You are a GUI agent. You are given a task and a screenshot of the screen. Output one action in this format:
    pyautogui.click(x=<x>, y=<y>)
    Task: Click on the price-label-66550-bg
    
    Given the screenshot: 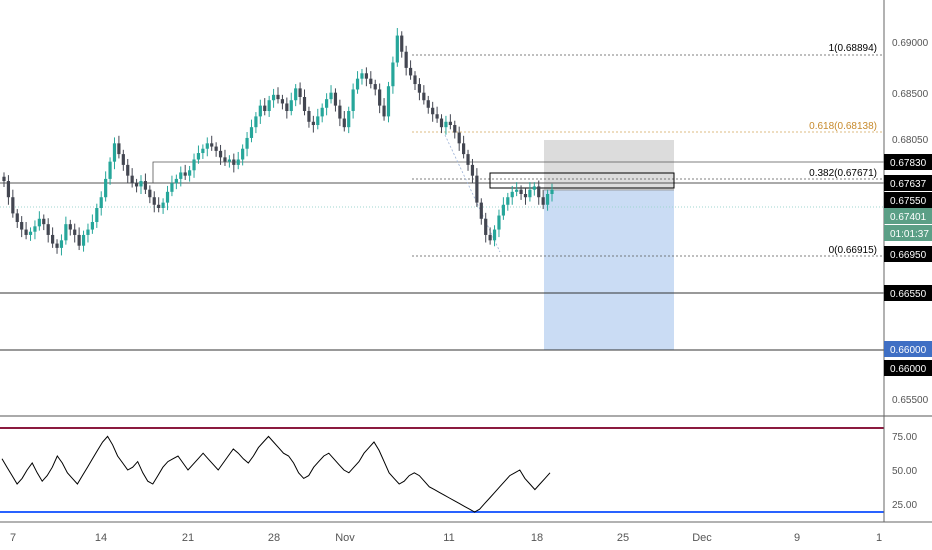 What is the action you would take?
    pyautogui.click(x=908, y=293)
    